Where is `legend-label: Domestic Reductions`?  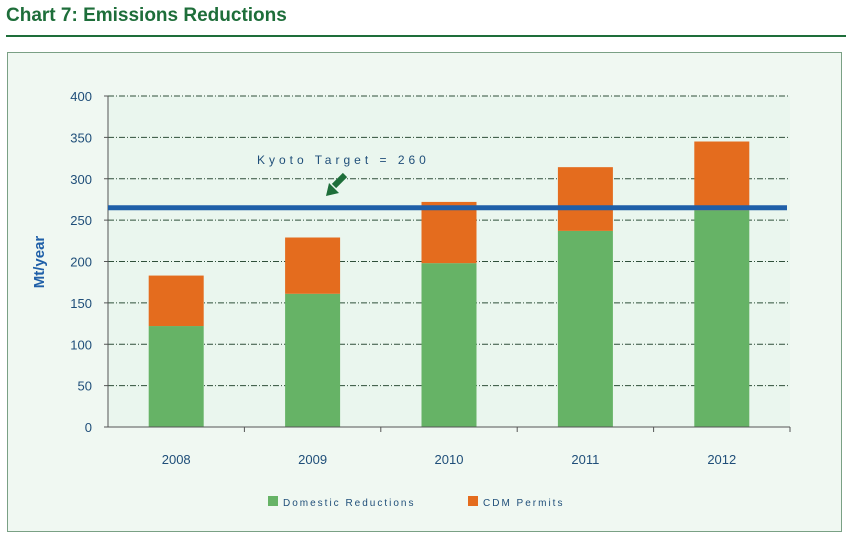
legend-label: Domestic Reductions is located at coordinates (349, 503).